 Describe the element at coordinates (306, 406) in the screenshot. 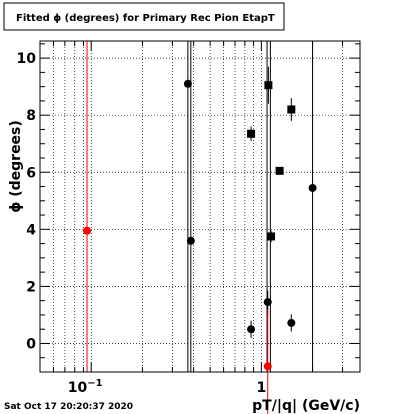

I see `x-axis-label: pT/|q| (GeV/c)` at that location.